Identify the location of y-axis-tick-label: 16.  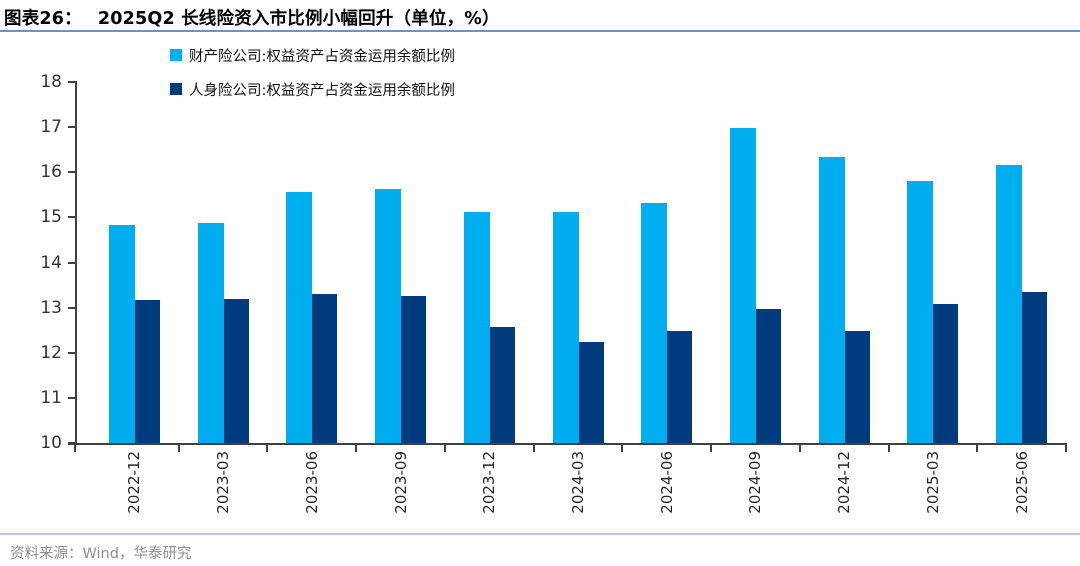
(51, 172).